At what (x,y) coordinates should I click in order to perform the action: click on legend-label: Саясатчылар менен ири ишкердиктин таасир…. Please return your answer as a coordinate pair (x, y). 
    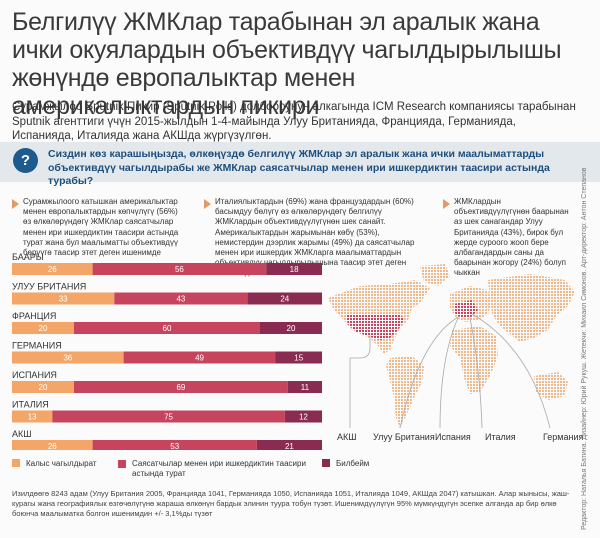
    Looking at the image, I should click on (219, 468).